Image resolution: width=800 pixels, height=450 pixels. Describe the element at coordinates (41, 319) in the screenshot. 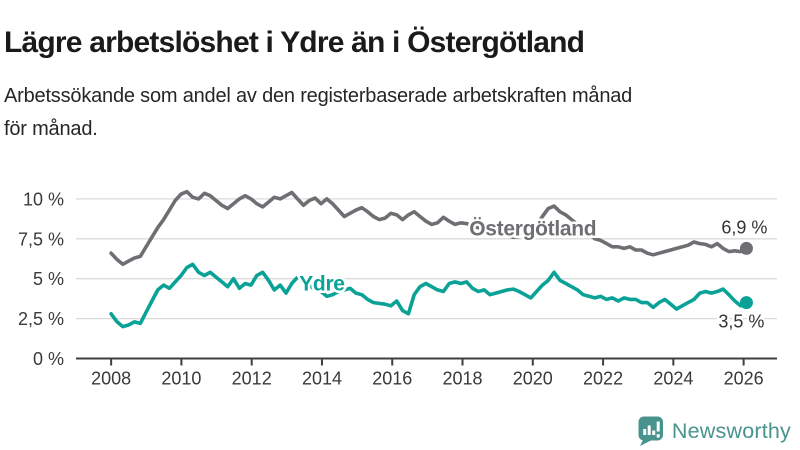

I see `y-axis-label-2.5: 2,5 %` at that location.